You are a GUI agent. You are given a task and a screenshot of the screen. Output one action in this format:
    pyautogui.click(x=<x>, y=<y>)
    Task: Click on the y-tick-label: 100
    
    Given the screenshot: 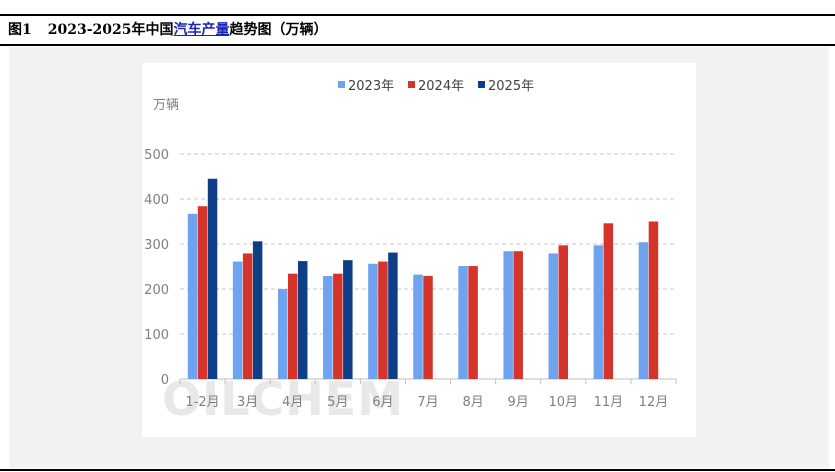 What is the action you would take?
    pyautogui.click(x=156, y=335)
    